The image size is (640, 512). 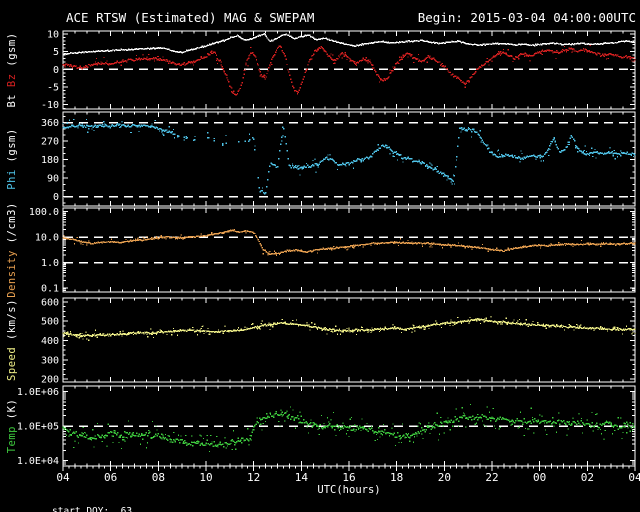 What do you see at coordinates (12, 250) in the screenshot?
I see `svg-text: Density (/cm3)` at bounding box center [12, 250].